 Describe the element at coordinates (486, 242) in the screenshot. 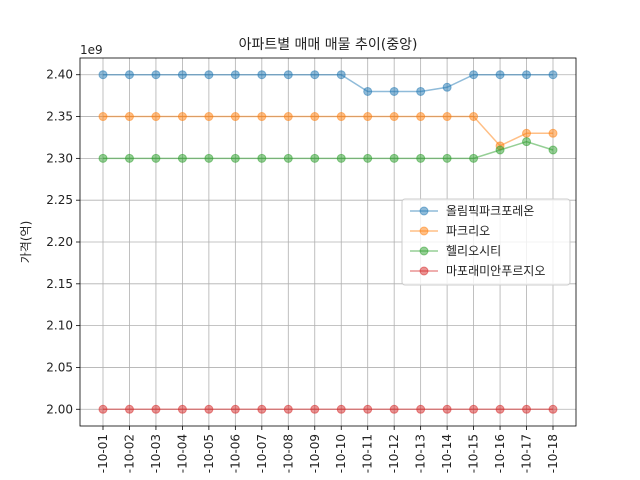

I see `legend-box` at that location.